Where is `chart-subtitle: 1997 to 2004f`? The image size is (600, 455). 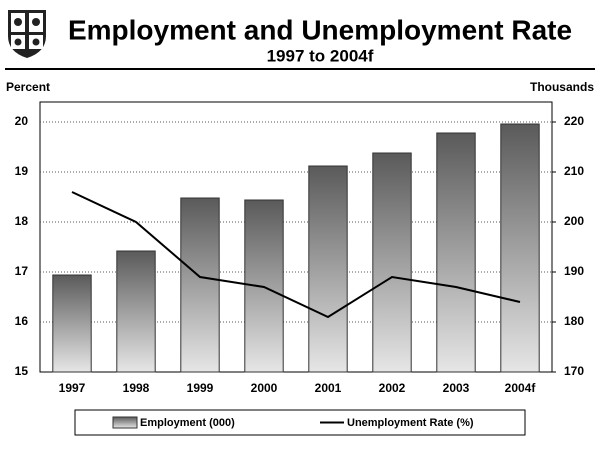 chart-subtitle: 1997 to 2004f is located at coordinates (320, 55).